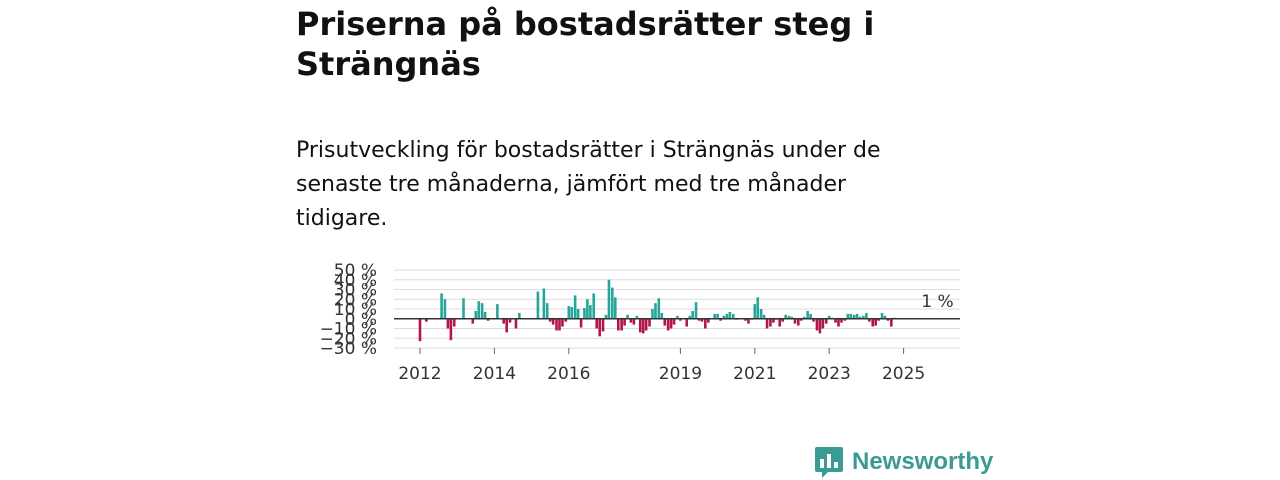  Describe the element at coordinates (348, 349) in the screenshot. I see `y-tick-label: −30 %` at that location.